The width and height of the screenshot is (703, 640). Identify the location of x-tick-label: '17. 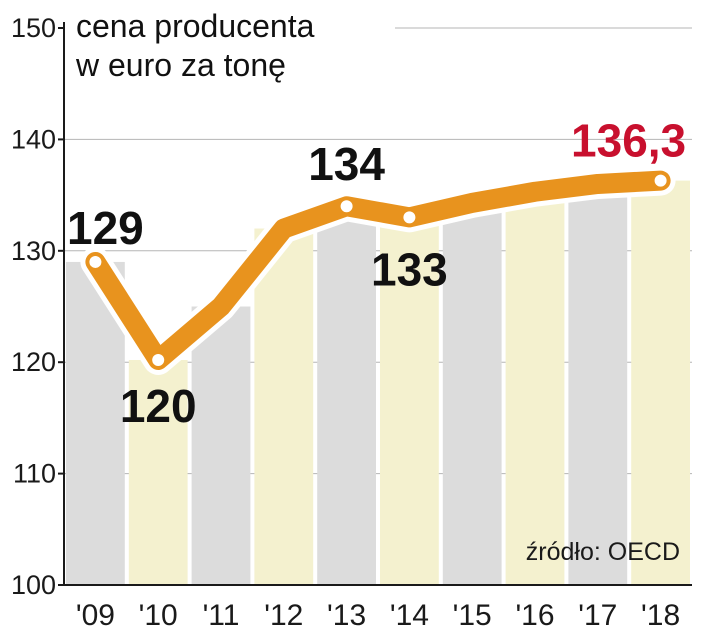
(597, 615).